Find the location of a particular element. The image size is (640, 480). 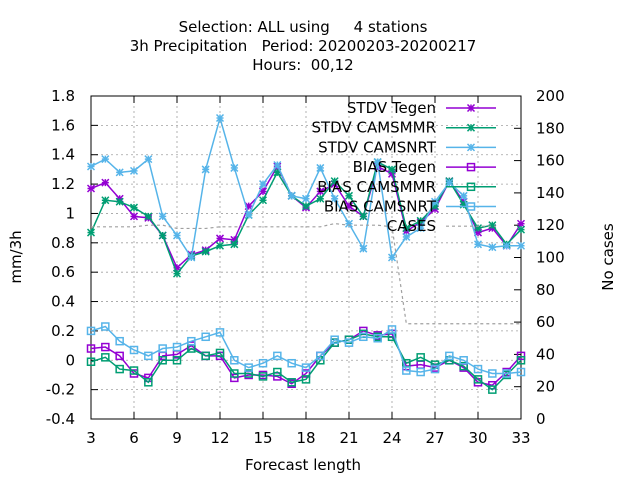

y2-tick-label: 180 is located at coordinates (550, 128).